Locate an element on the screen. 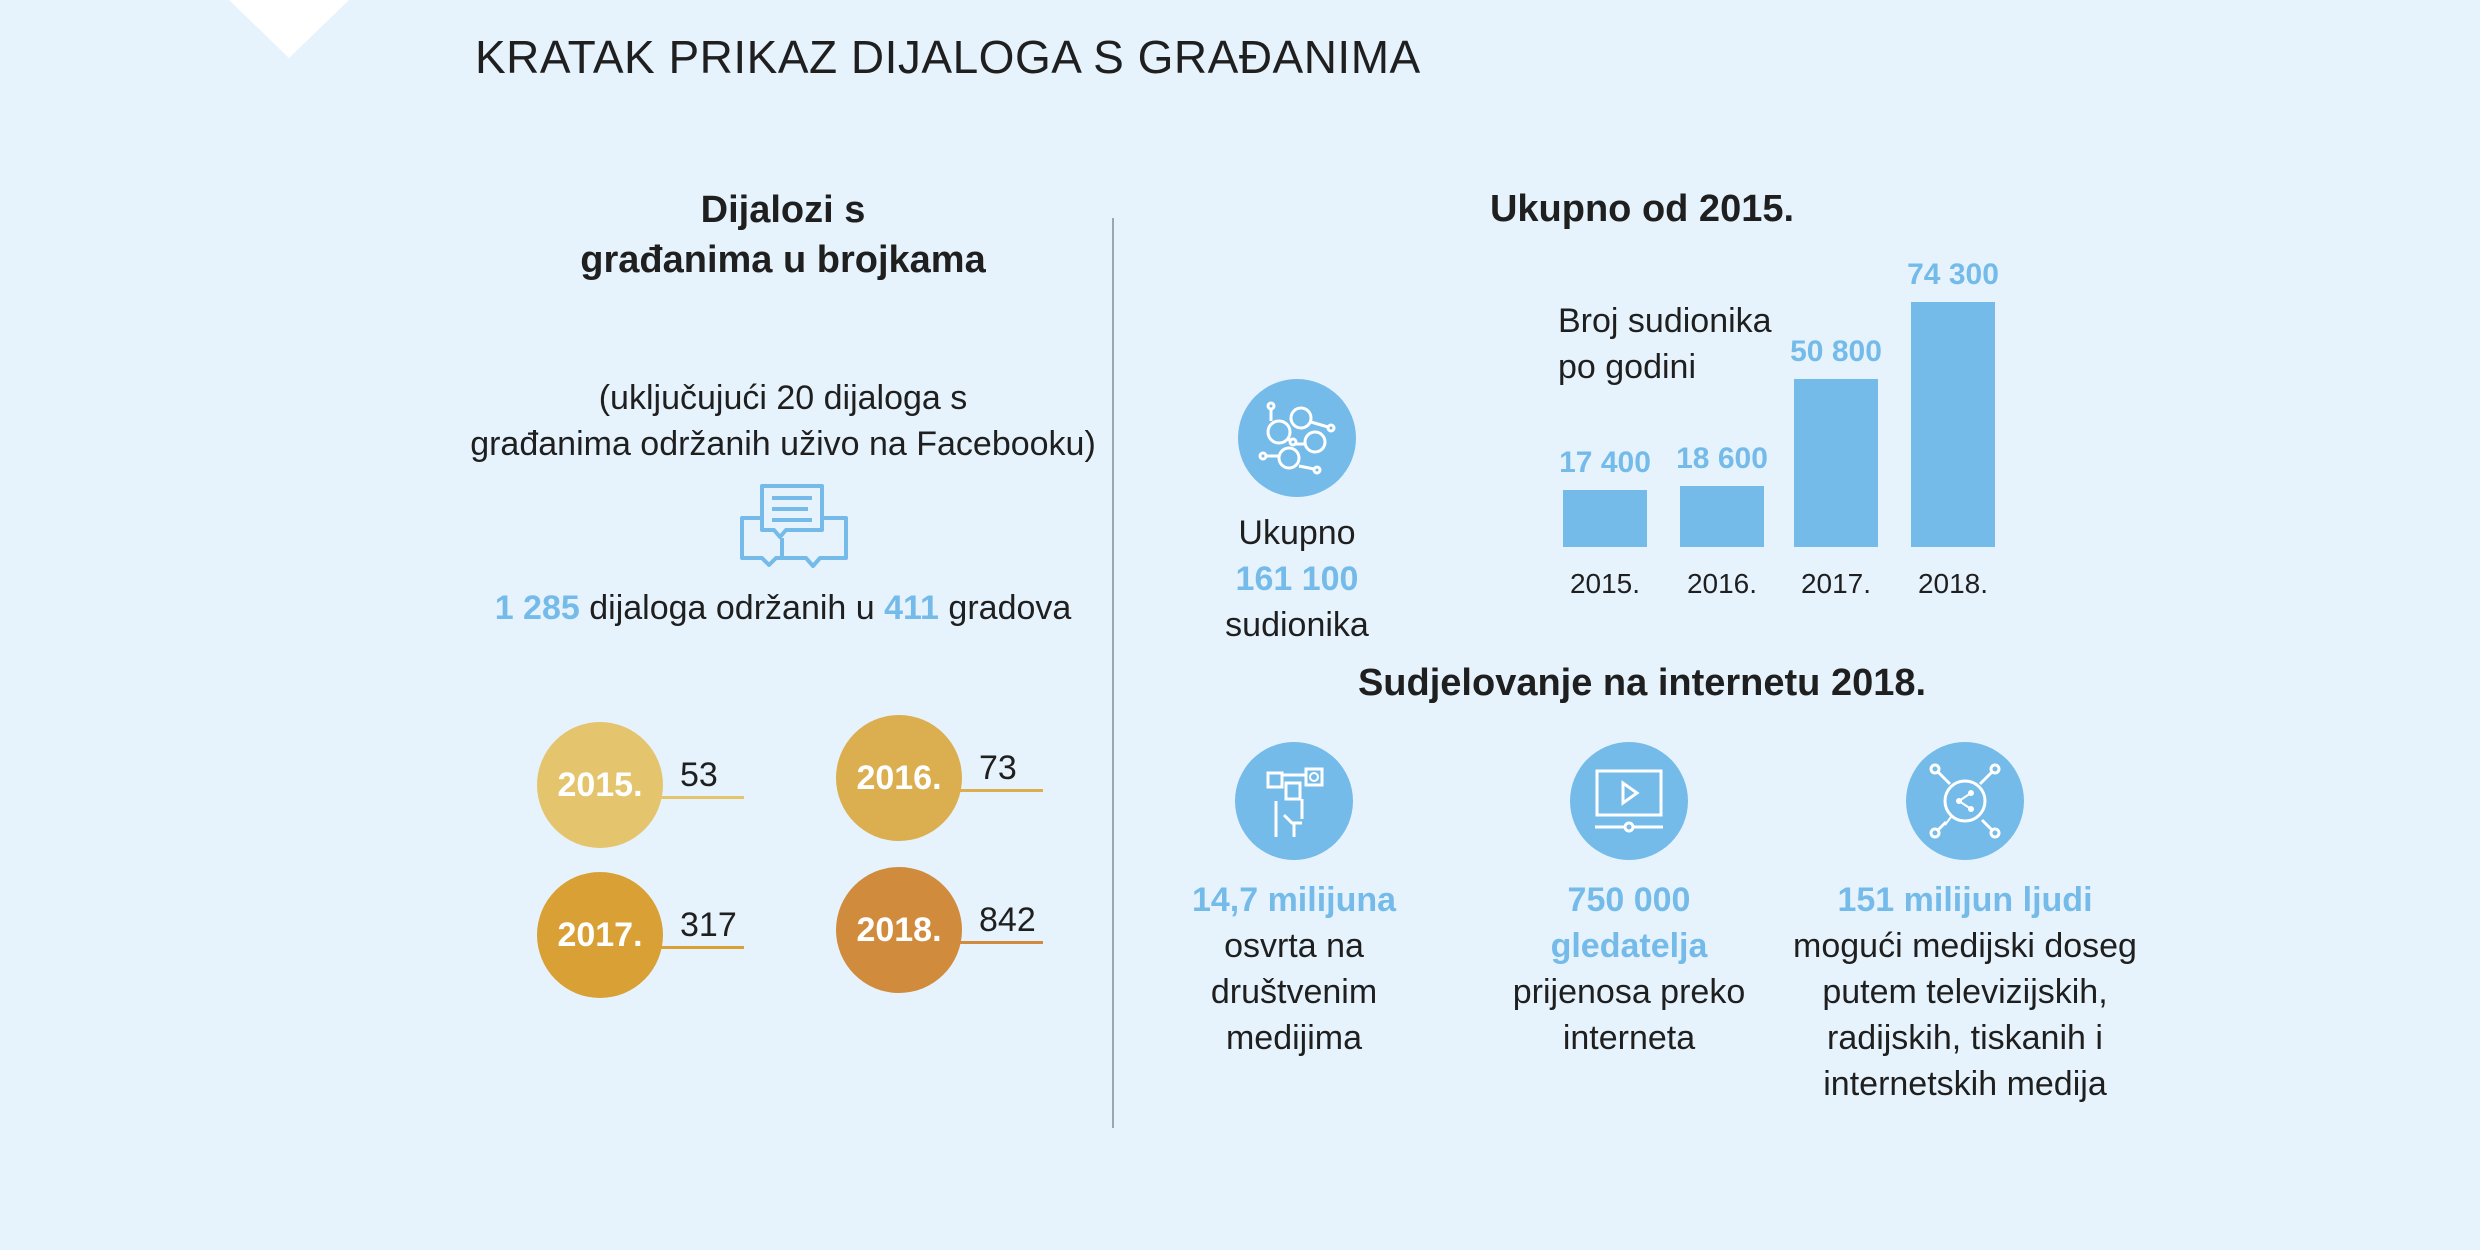 This screenshot has width=2480, height=1250. bar-value-label: 50 800 is located at coordinates (1836, 352).